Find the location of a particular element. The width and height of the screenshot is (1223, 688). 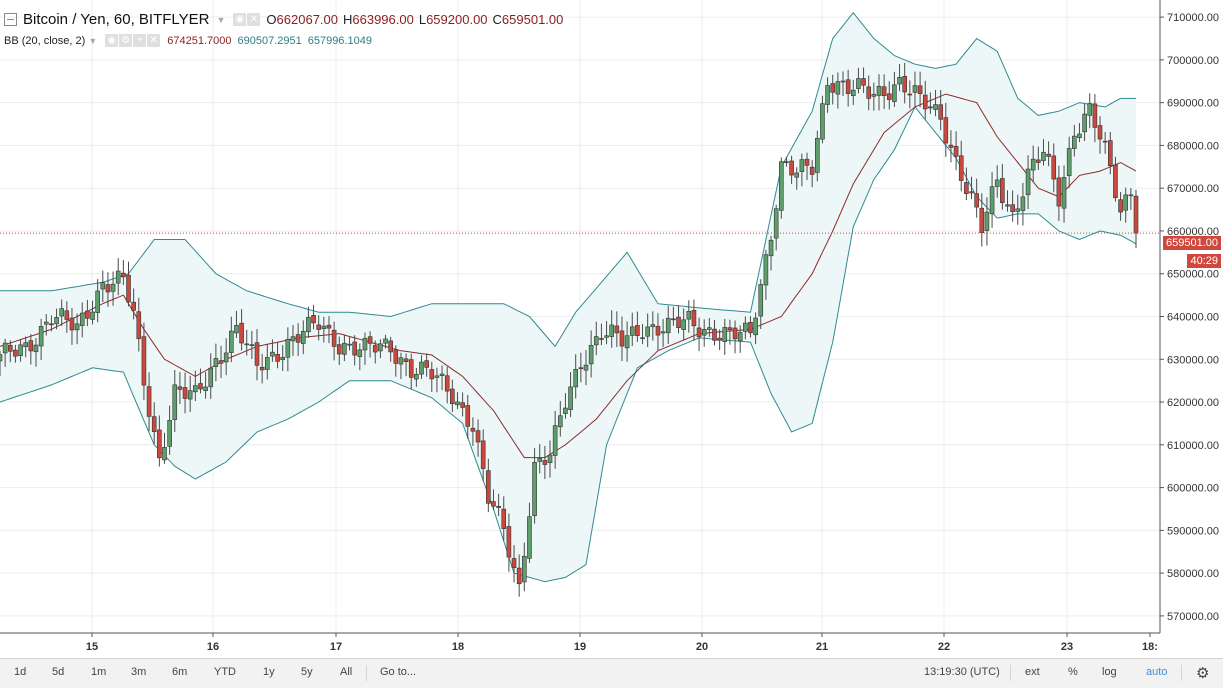

time-axis: 15 16 17 18 19 20 21 22 23 18: is located at coordinates (580, 642).